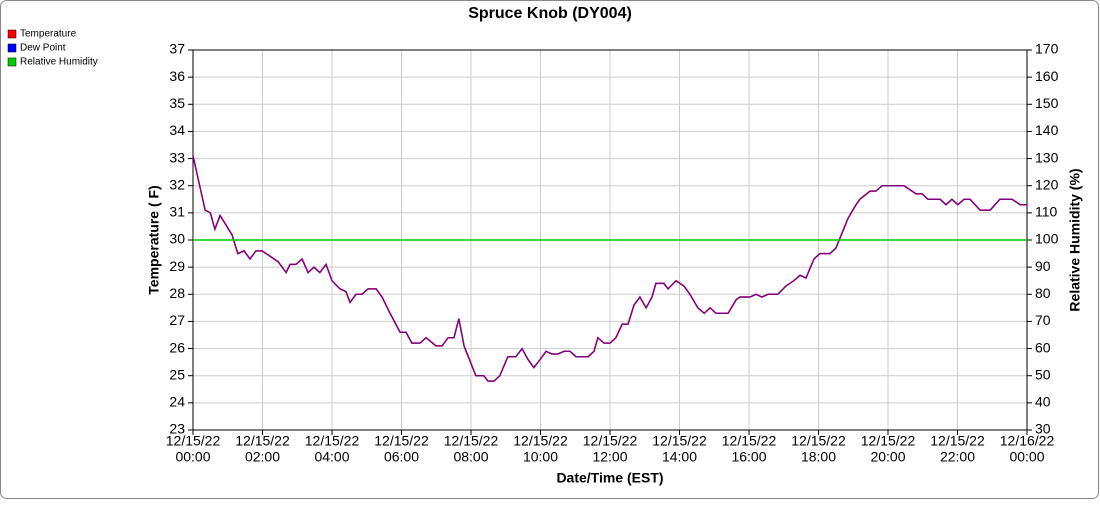 The image size is (1100, 505). What do you see at coordinates (1047, 184) in the screenshot?
I see `y2-tick-label: 120` at bounding box center [1047, 184].